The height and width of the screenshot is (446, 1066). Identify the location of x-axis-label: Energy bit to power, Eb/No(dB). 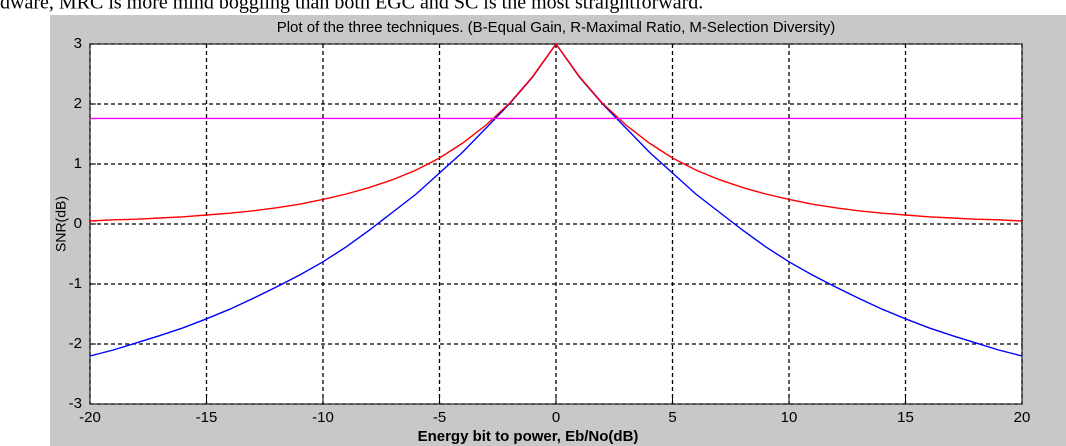
(528, 436).